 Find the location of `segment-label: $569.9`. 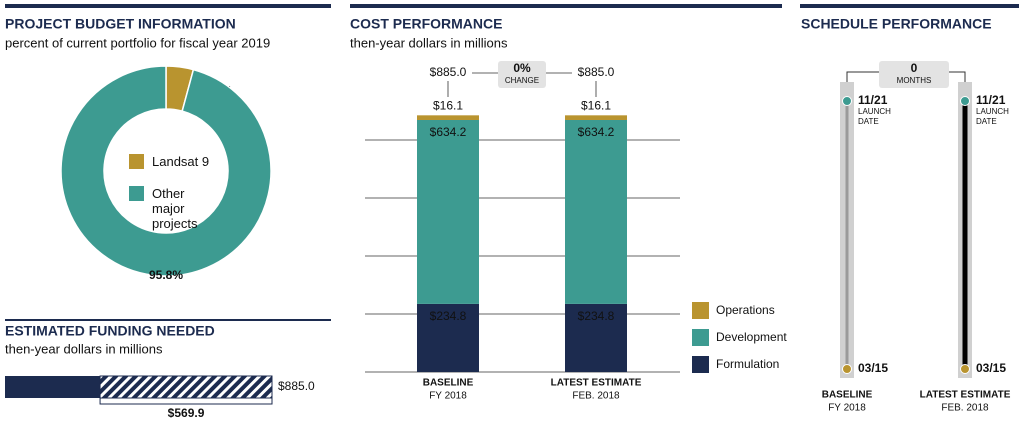

segment-label: $569.9 is located at coordinates (186, 413).